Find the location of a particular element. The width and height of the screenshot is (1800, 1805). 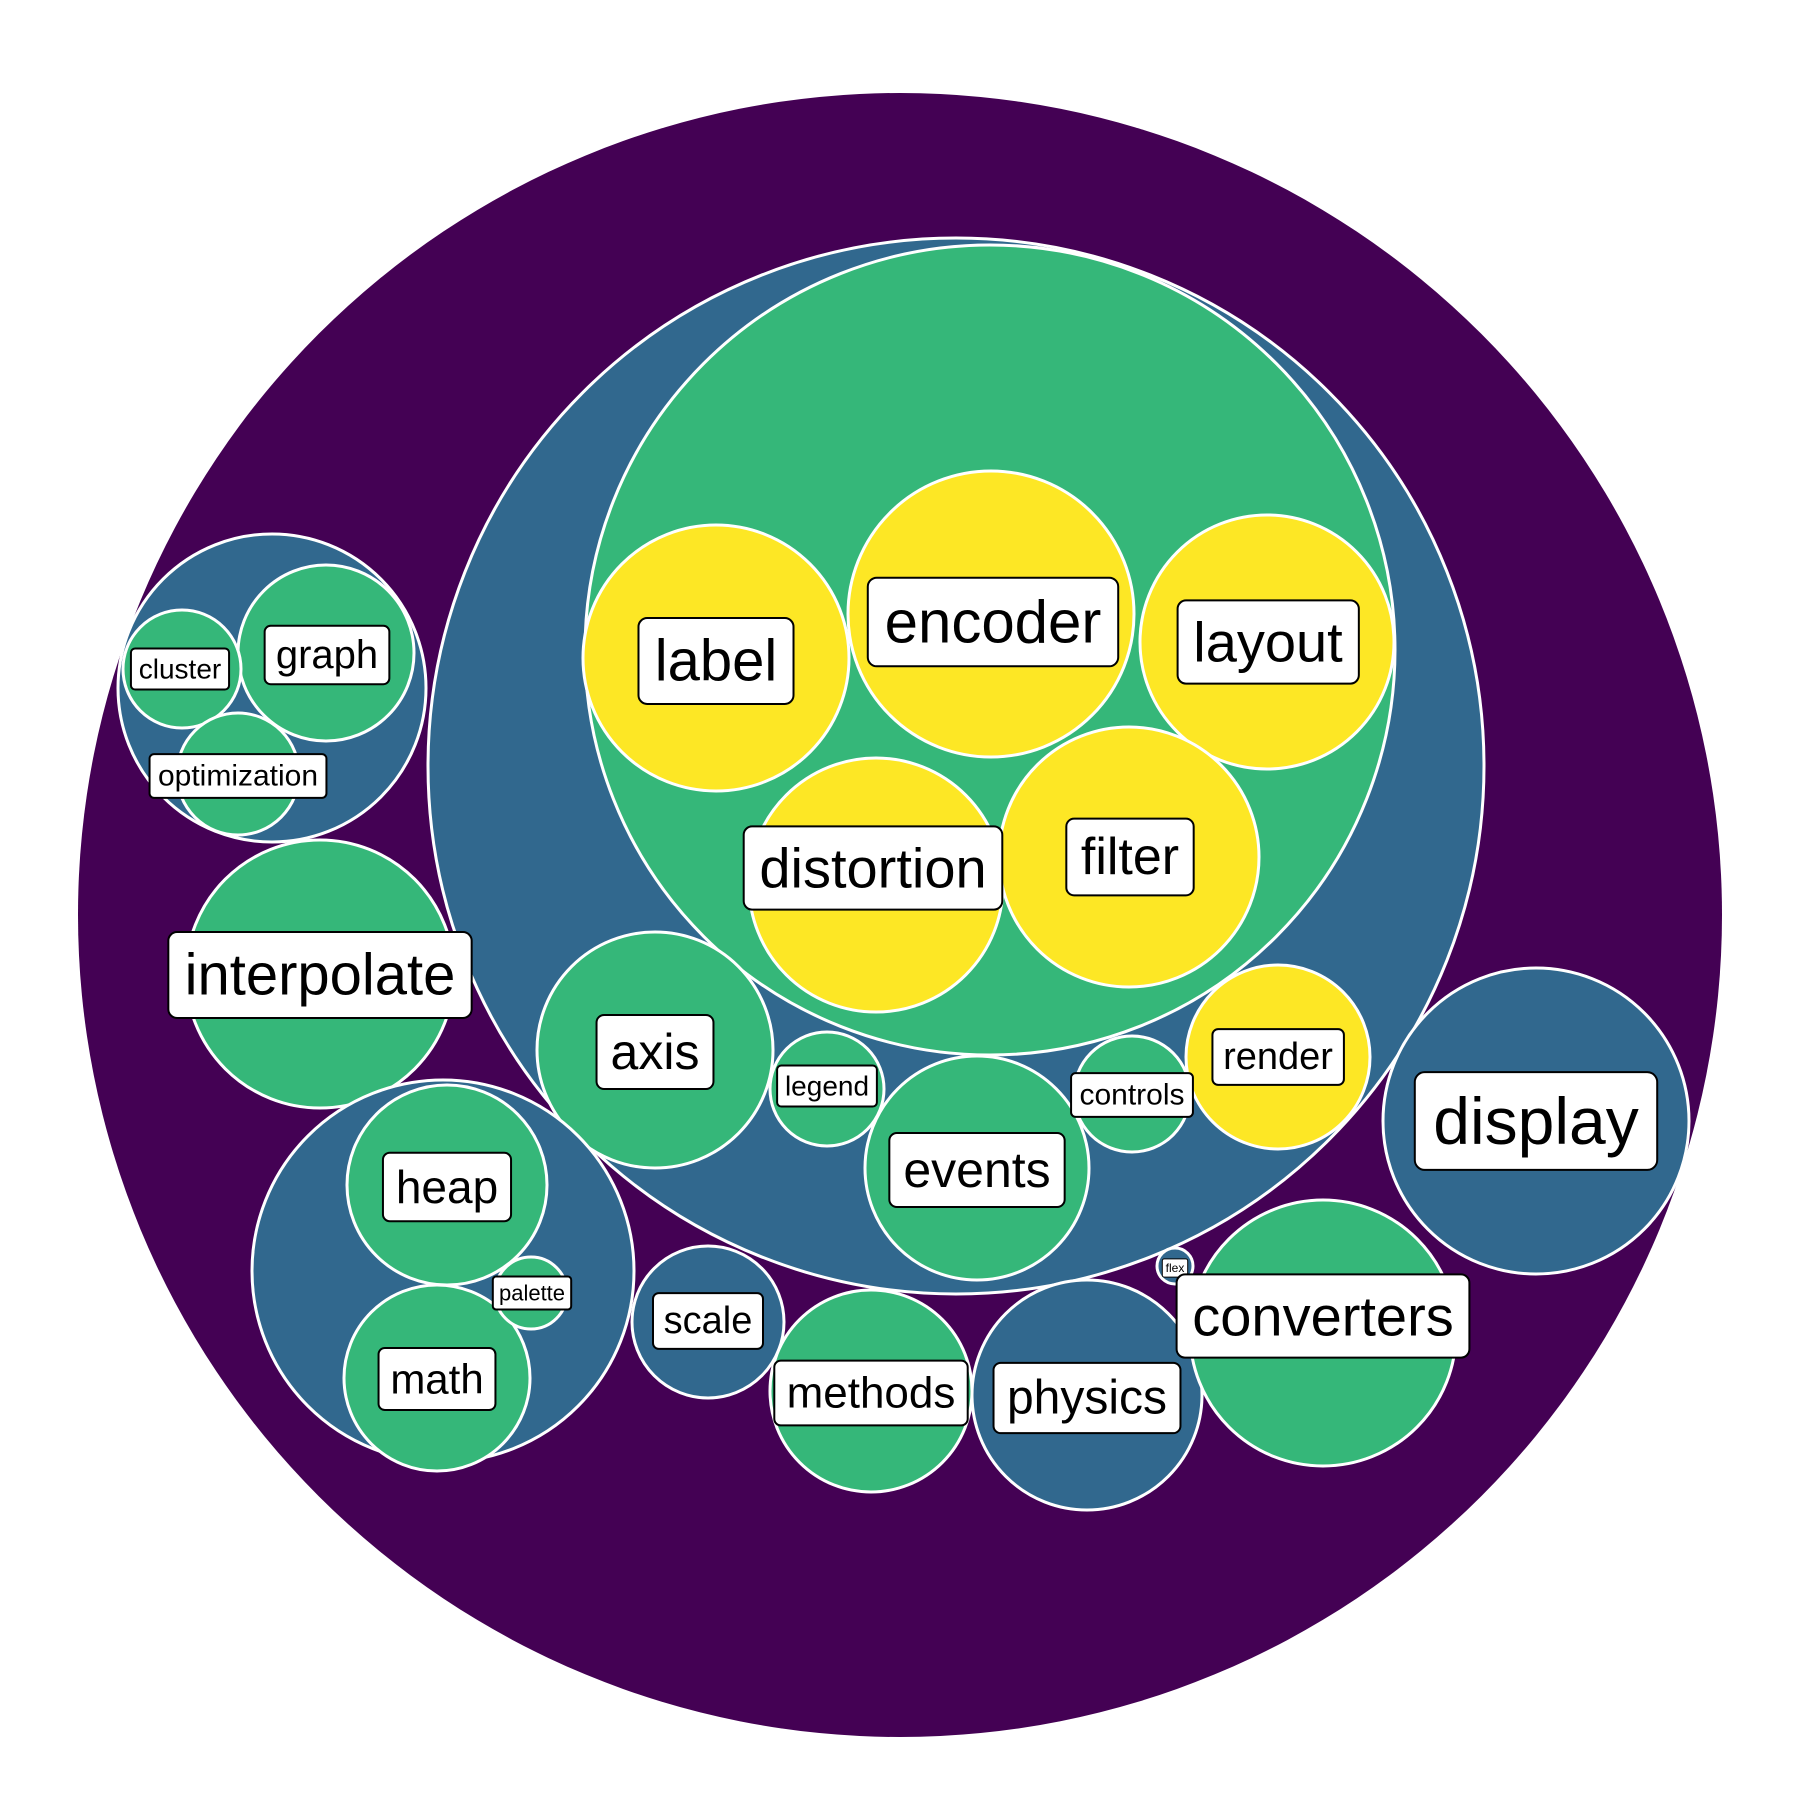

node-label-interpolate: interpolate is located at coordinates (320, 975).